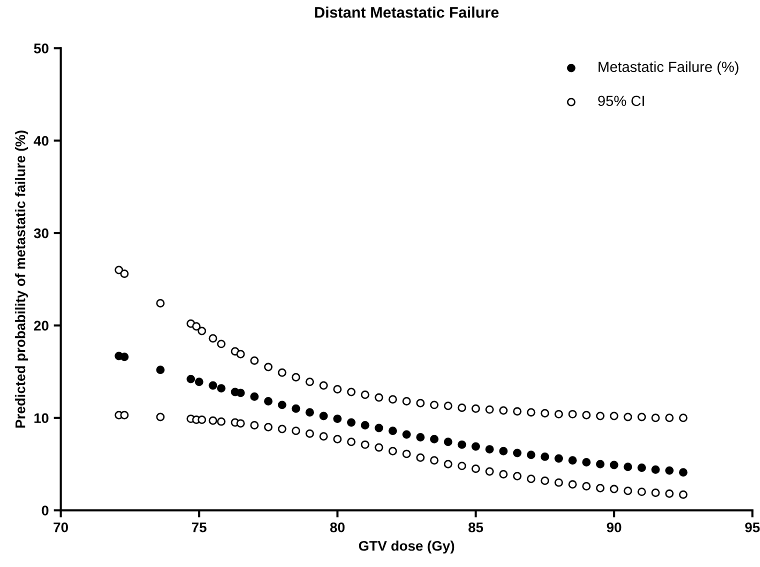 Image resolution: width=760 pixels, height=567 pixels. What do you see at coordinates (407, 12) in the screenshot?
I see `chart-title: Distant Metastatic Failure` at bounding box center [407, 12].